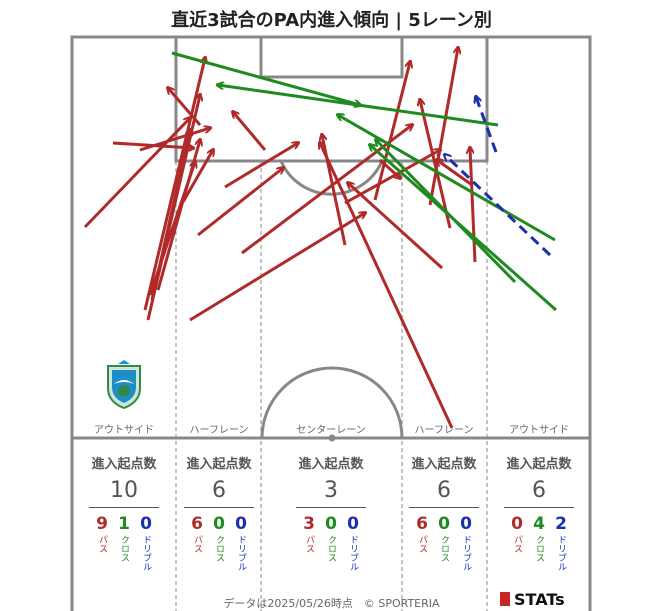  I want to click on lane-label-center: センターレーン, so click(331, 430).